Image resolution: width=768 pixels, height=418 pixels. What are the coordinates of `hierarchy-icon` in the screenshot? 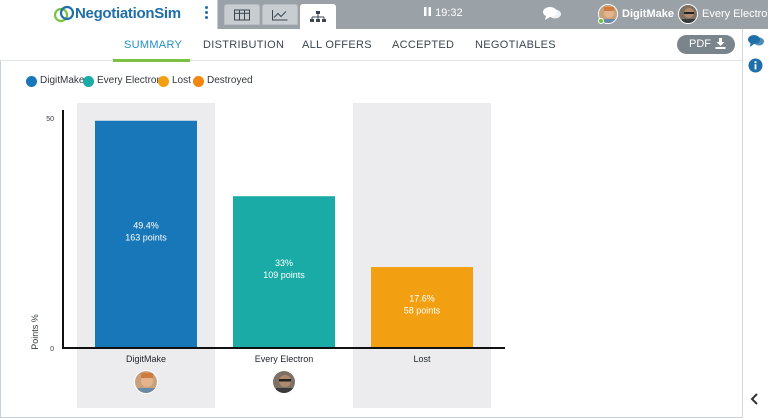 It's located at (318, 16).